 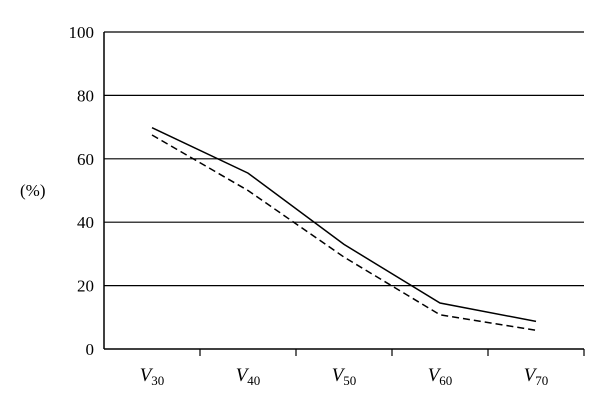 What do you see at coordinates (85, 286) in the screenshot?
I see `y-tick-label: 20` at bounding box center [85, 286].